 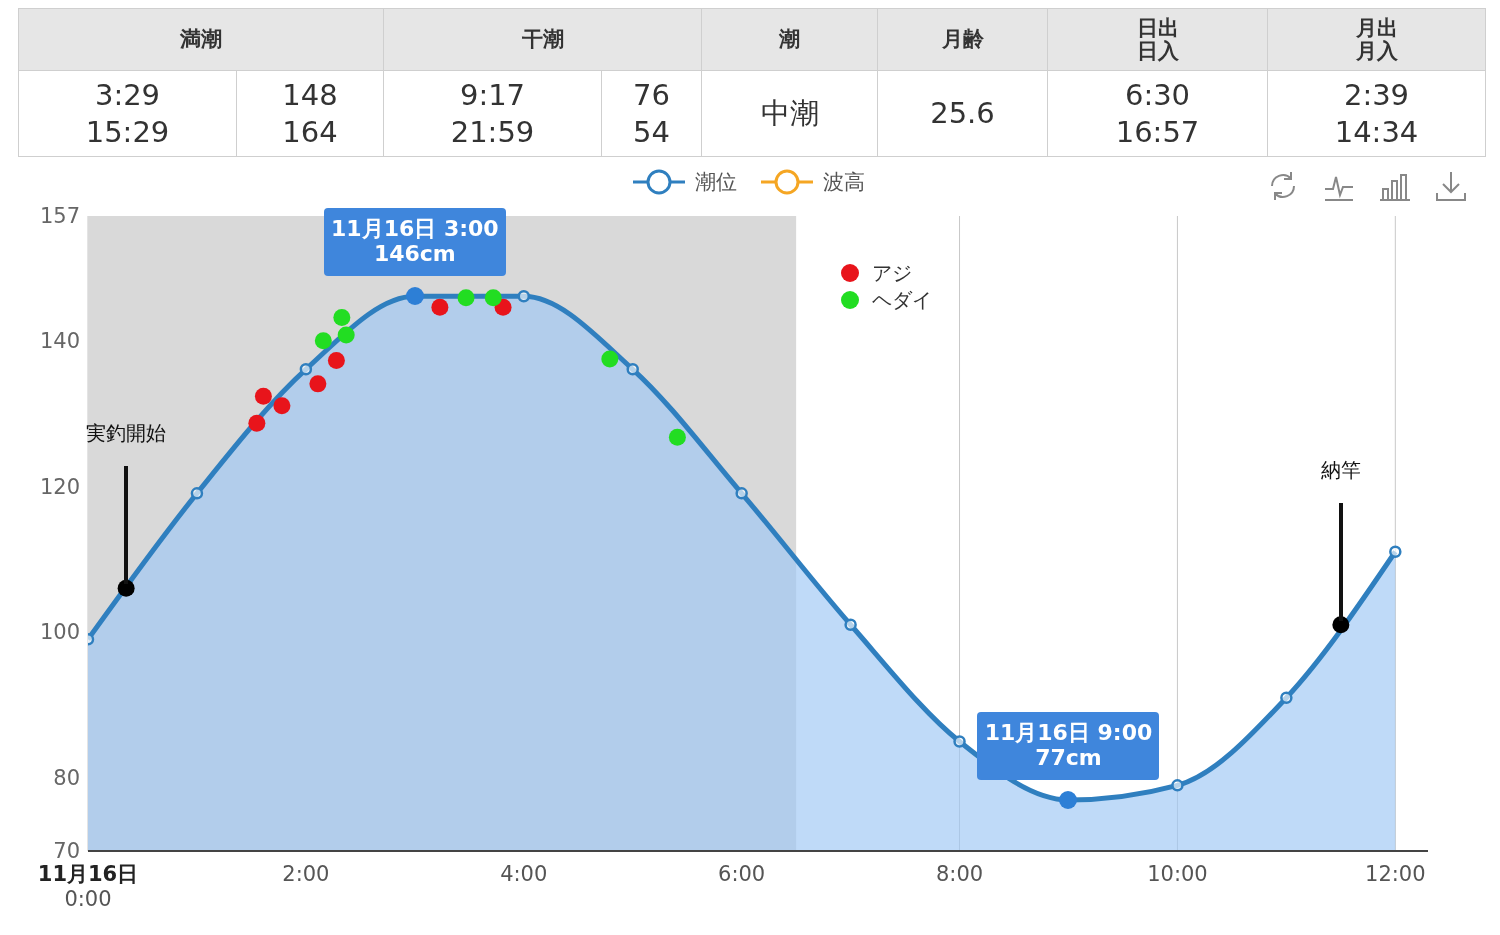 I want to click on annotation: 納竿, so click(x=1340, y=470).